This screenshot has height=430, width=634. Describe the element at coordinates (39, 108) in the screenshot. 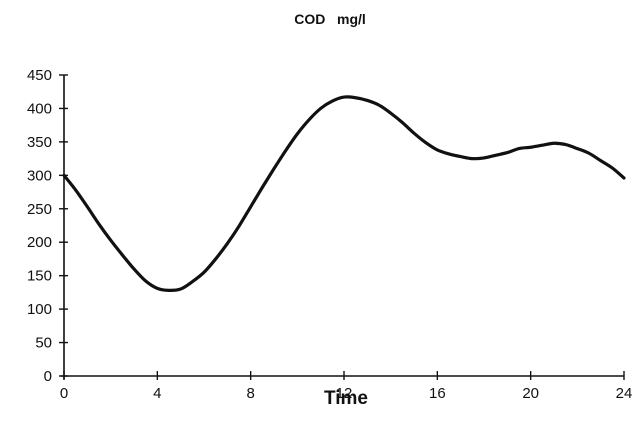

I see `y-tick-label: 400` at that location.